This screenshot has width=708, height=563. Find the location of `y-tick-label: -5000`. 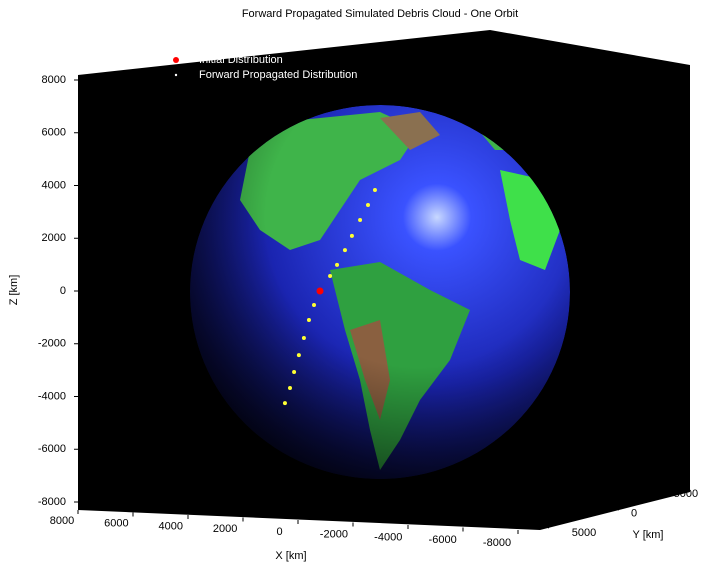

y-tick-label: -5000 is located at coordinates (684, 494).